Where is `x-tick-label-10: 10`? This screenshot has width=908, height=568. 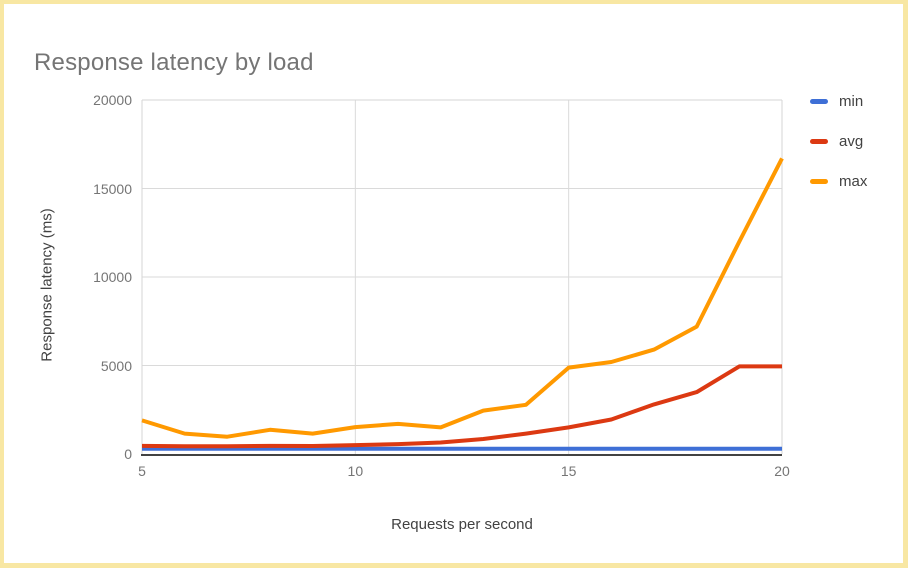
x-tick-label-10: 10 is located at coordinates (355, 471).